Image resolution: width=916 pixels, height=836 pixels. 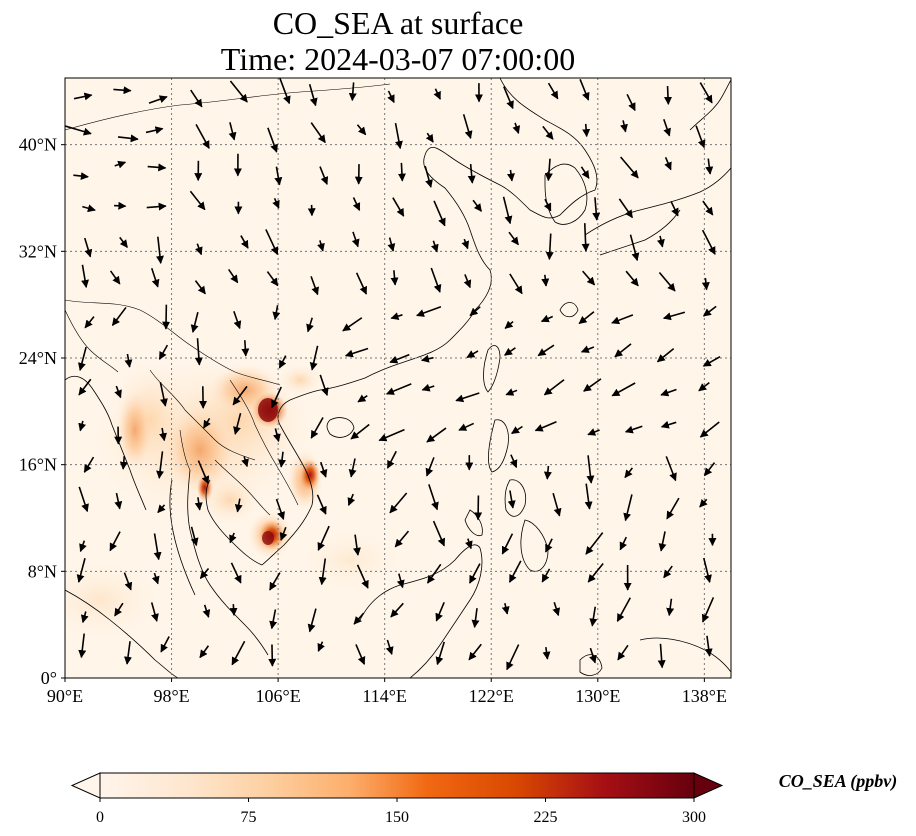 I want to click on y-axis-ticks: 0° 8°N 16°N 24°N 32°N 40°N, so click(x=42, y=411).